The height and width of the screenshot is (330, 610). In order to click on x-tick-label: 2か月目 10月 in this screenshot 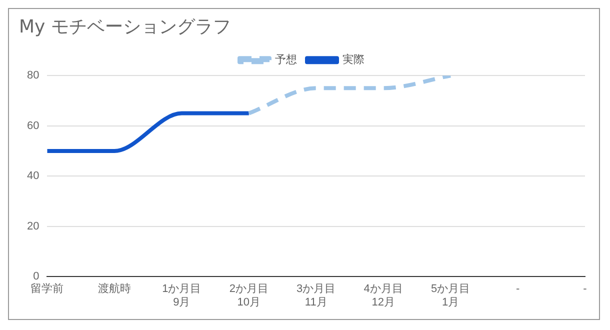, I will do `click(248, 295)`.